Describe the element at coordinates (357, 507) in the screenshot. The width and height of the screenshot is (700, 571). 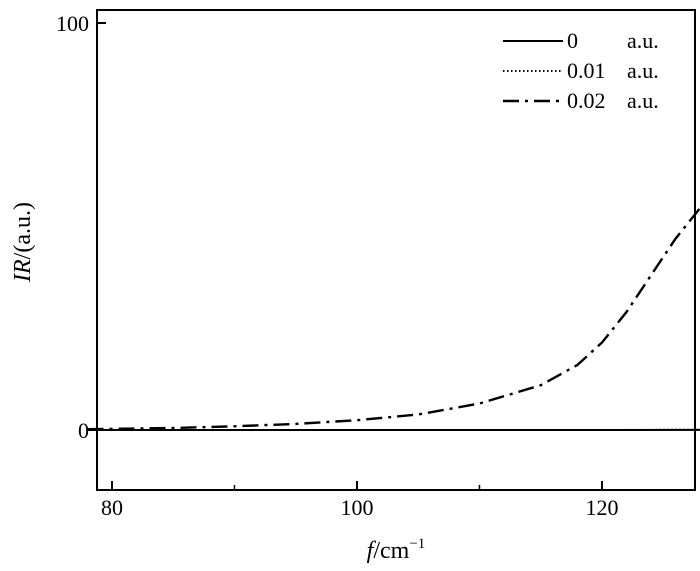
I see `x-tick-label: 100` at that location.